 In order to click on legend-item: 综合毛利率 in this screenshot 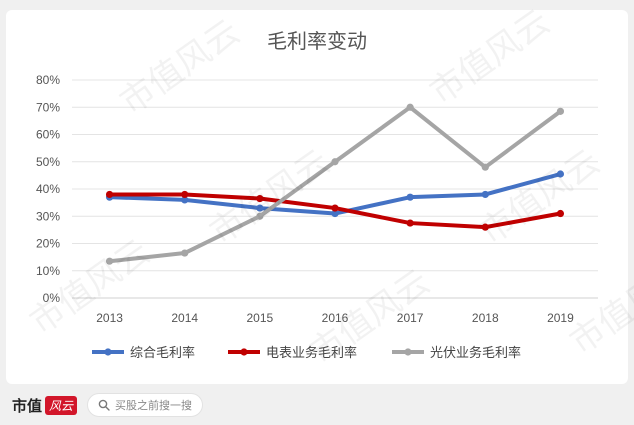, I will do `click(143, 353)`.